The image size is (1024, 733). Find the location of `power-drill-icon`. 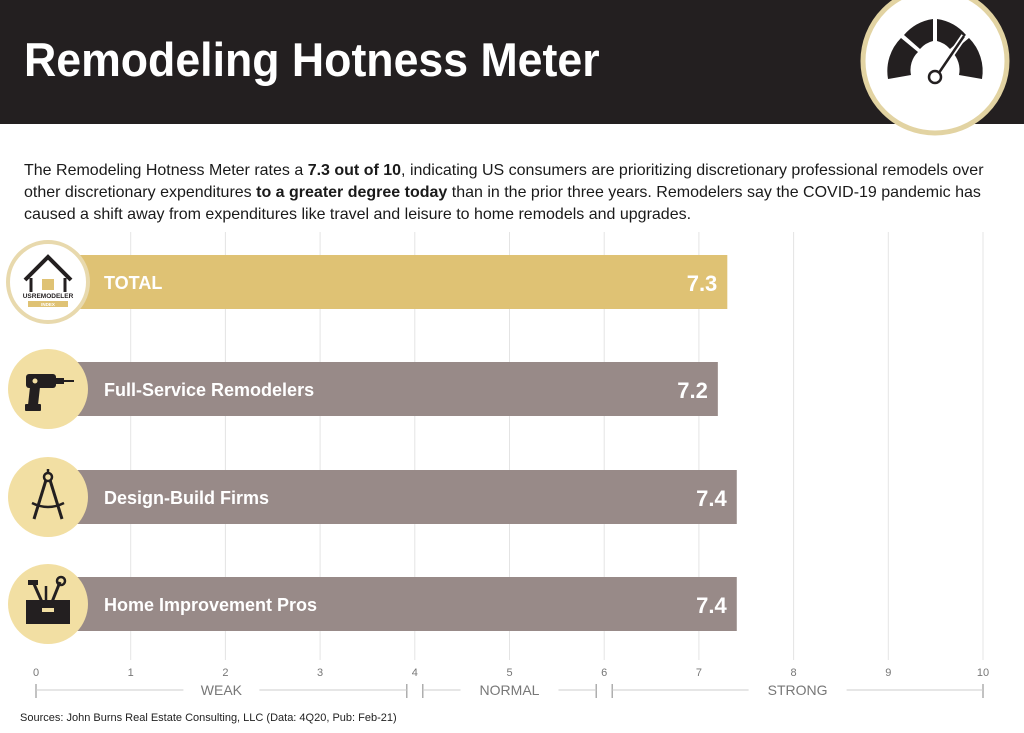

power-drill-icon is located at coordinates (48, 389).